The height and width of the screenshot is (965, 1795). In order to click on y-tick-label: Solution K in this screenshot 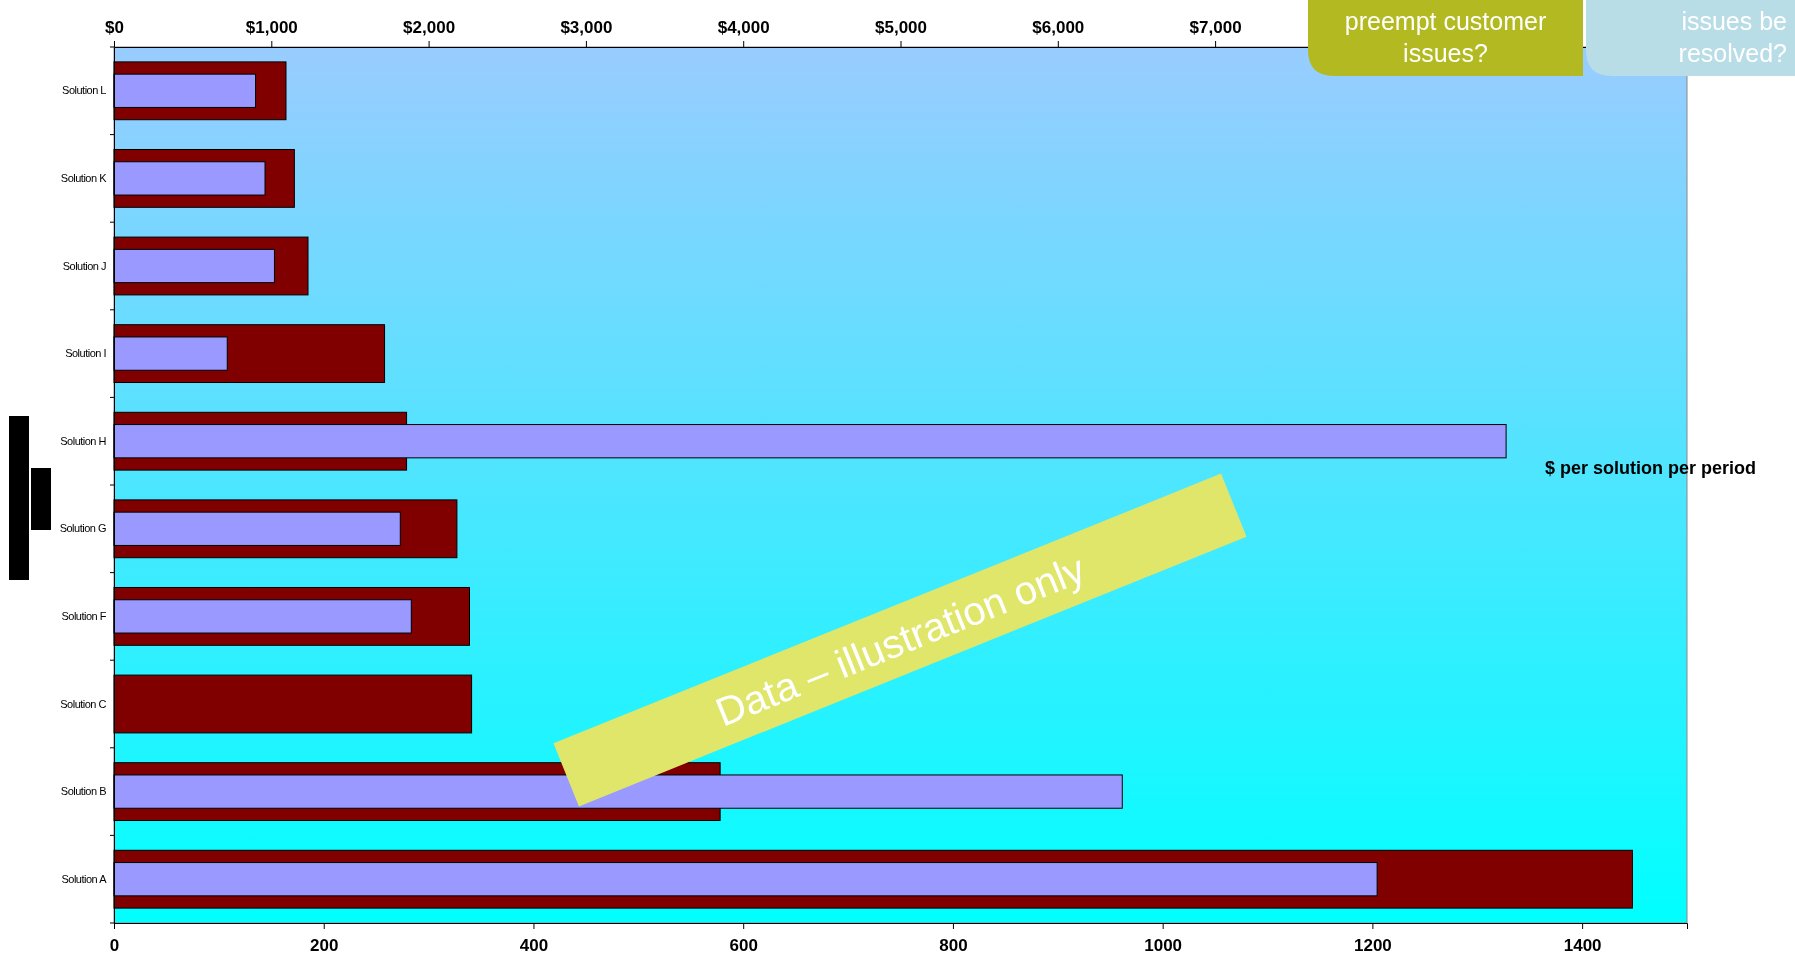, I will do `click(84, 177)`.